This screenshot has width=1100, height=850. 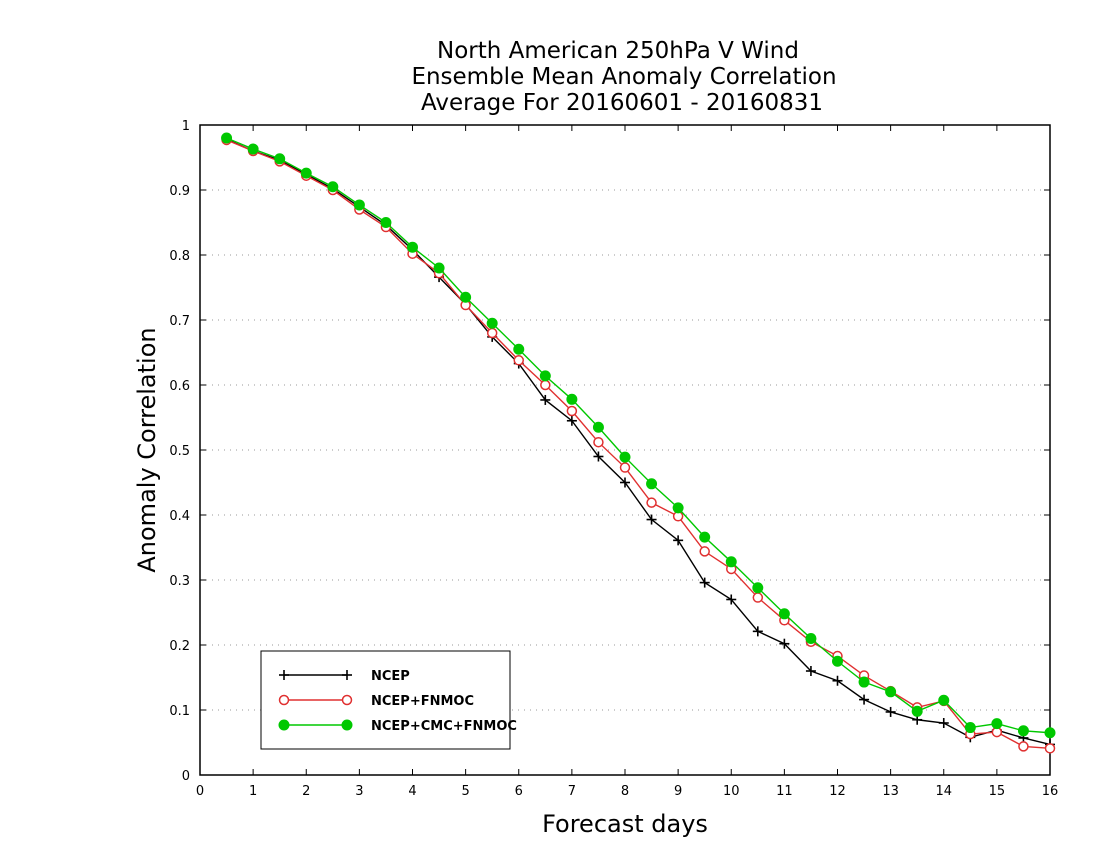 I want to click on y-tick-label: 1, so click(x=186, y=126).